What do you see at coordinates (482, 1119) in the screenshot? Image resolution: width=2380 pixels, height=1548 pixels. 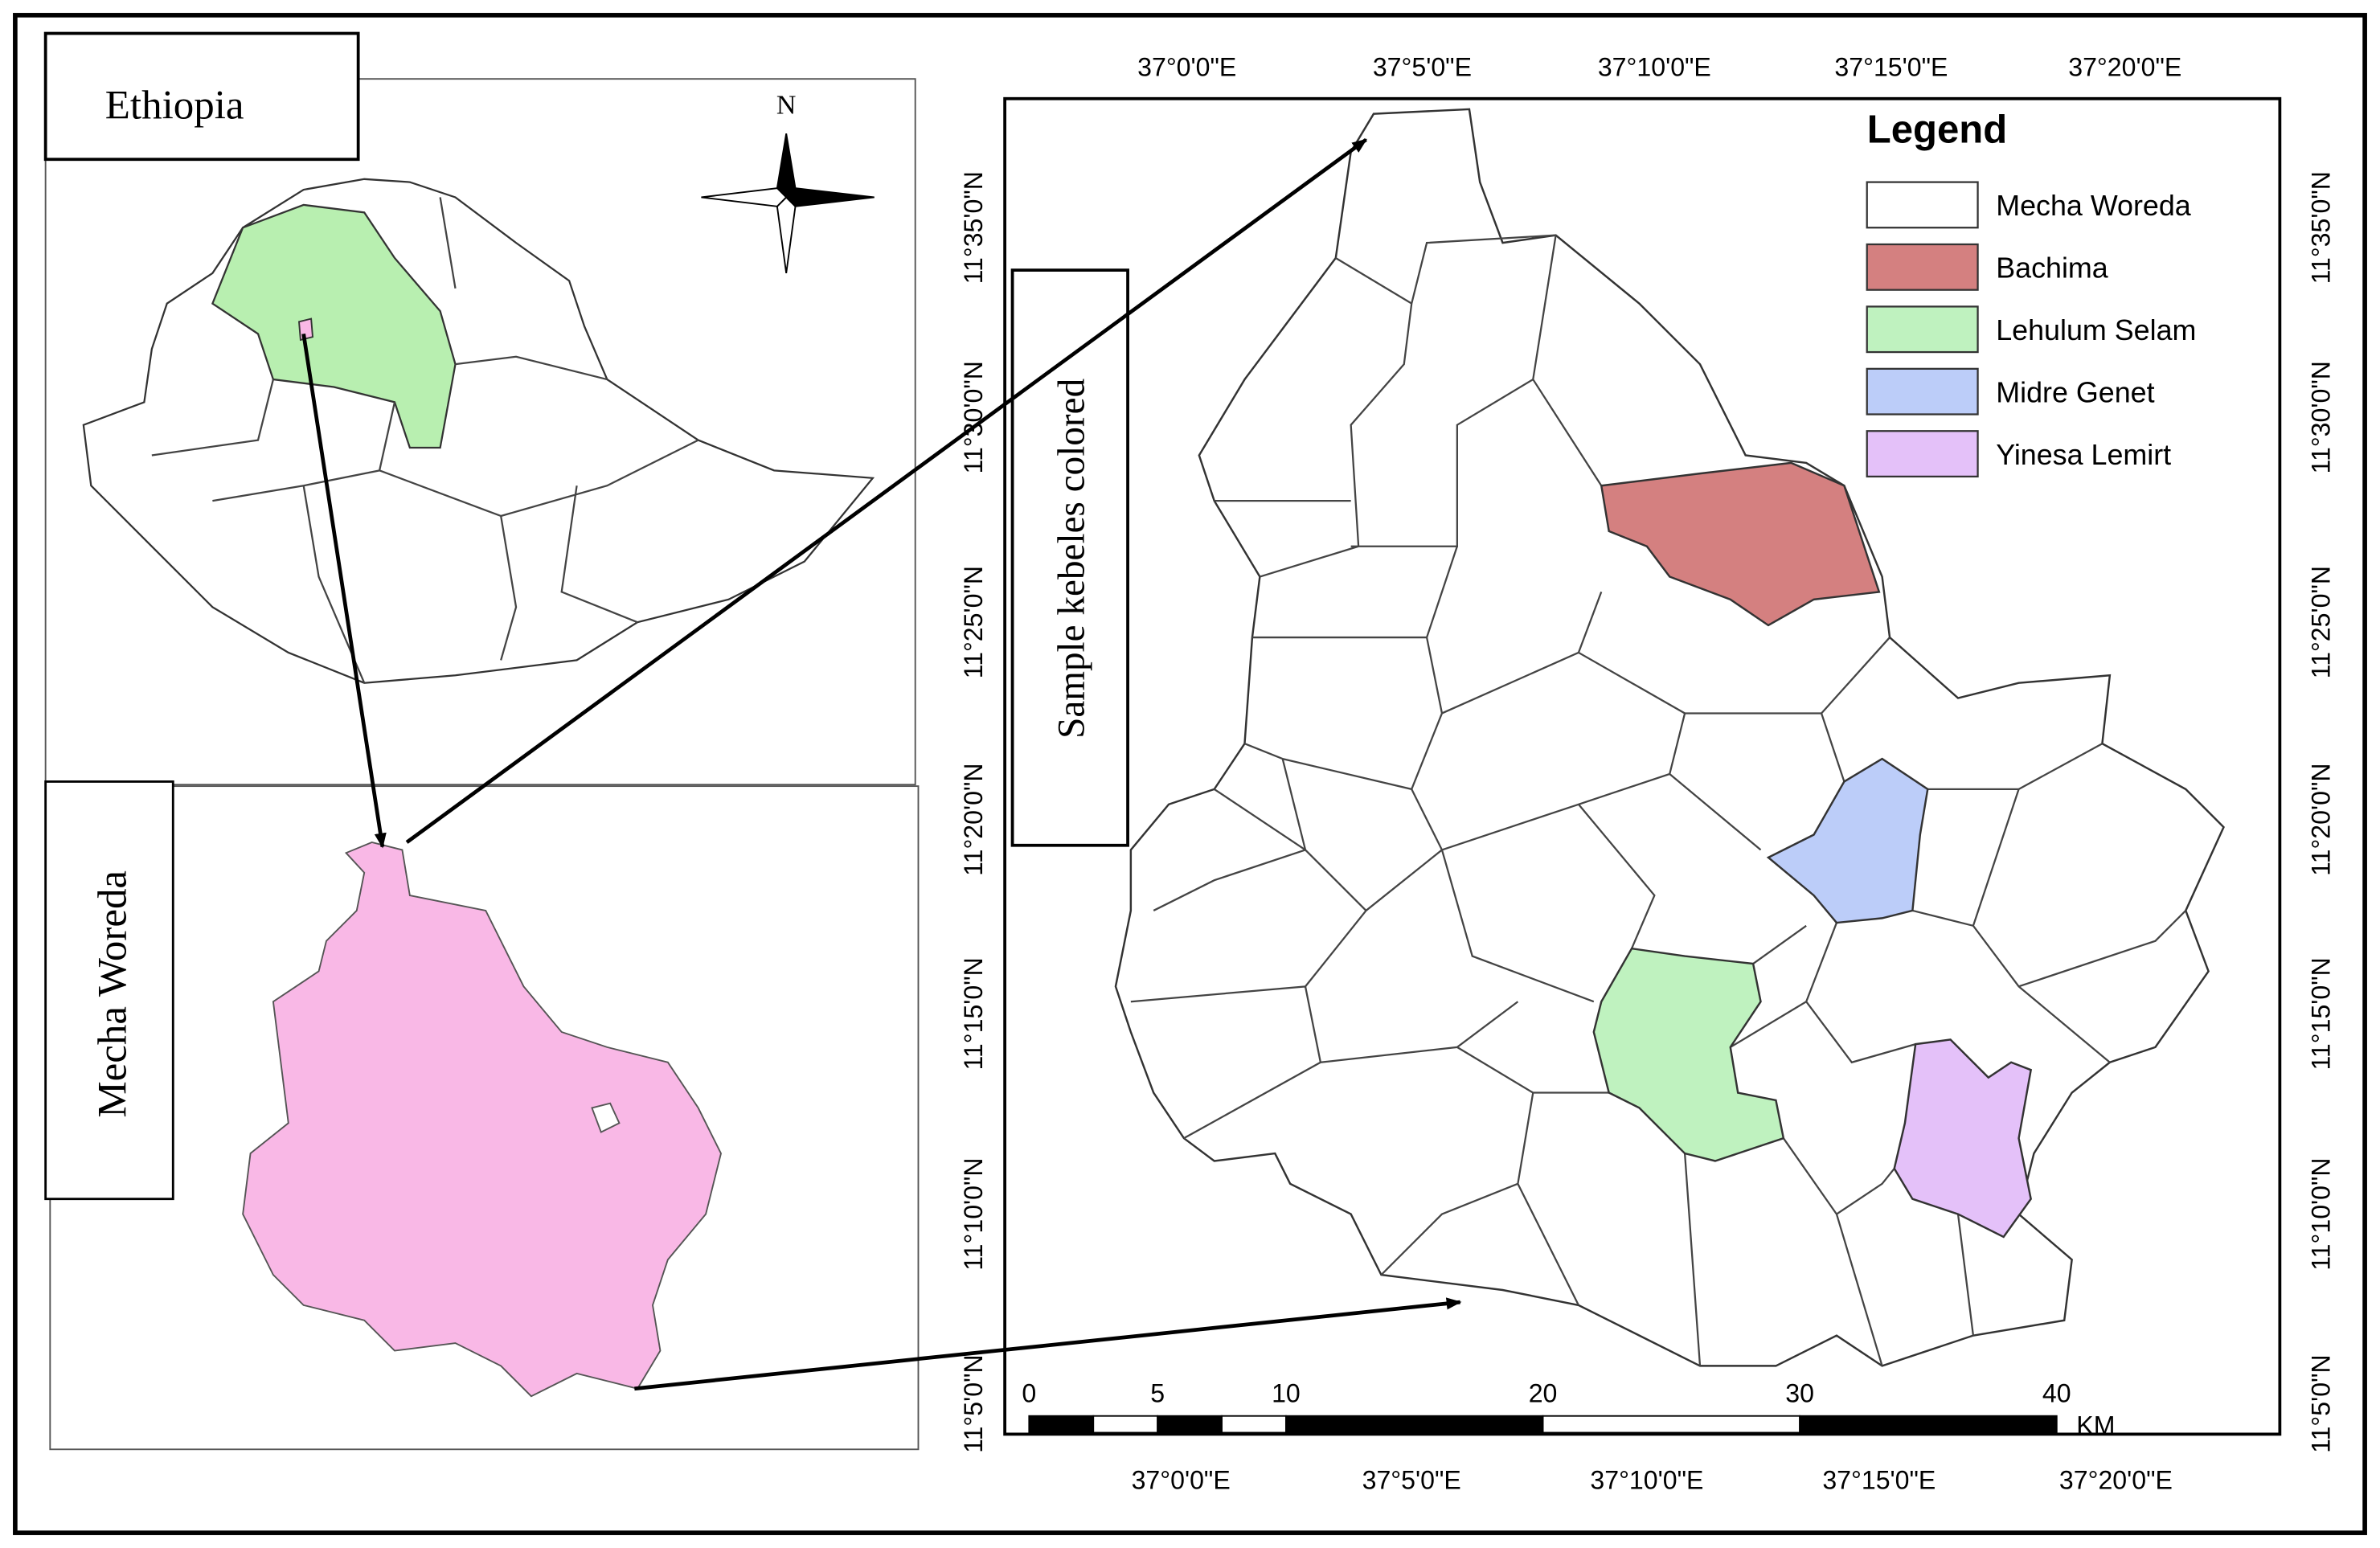 I see `woreda-shape` at bounding box center [482, 1119].